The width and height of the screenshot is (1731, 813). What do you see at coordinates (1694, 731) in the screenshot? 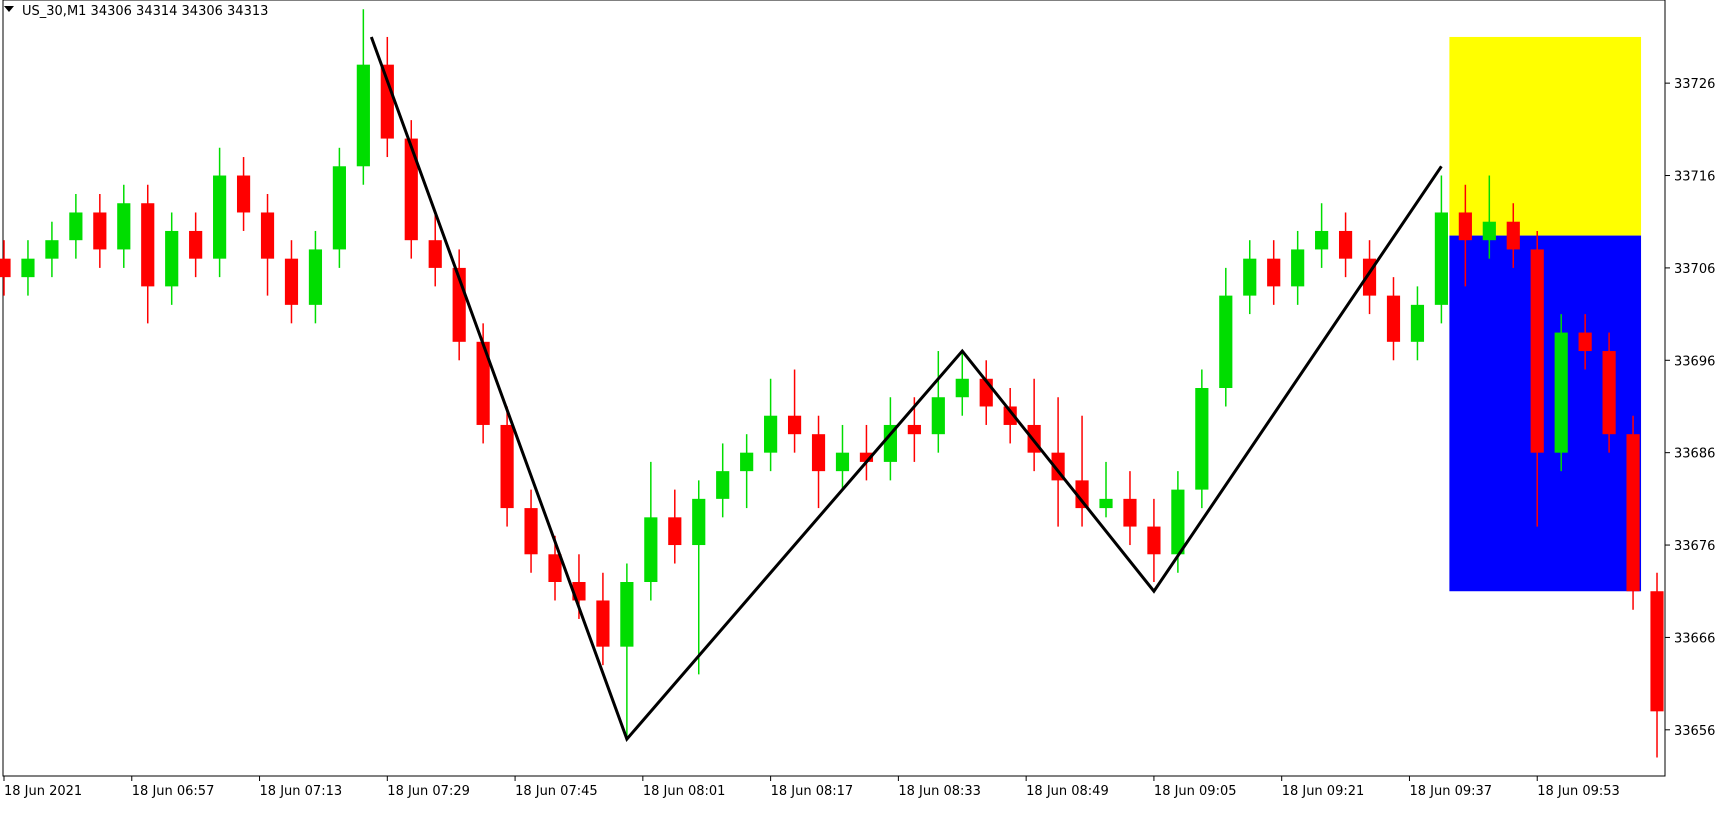
I see `y-tick-label: 33656` at bounding box center [1694, 731].